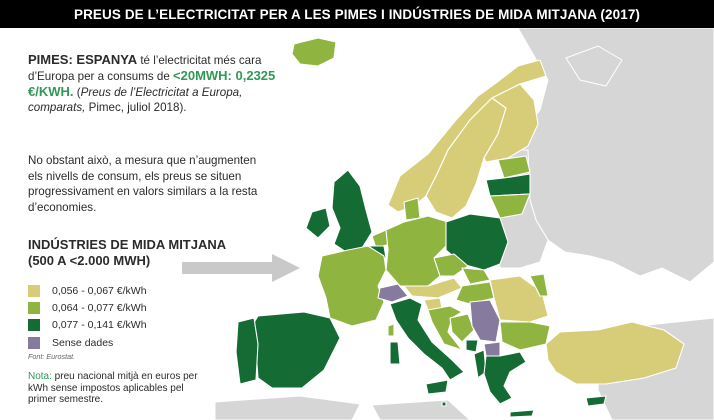  What do you see at coordinates (83, 342) in the screenshot?
I see `legend-label: Sense dades` at bounding box center [83, 342].